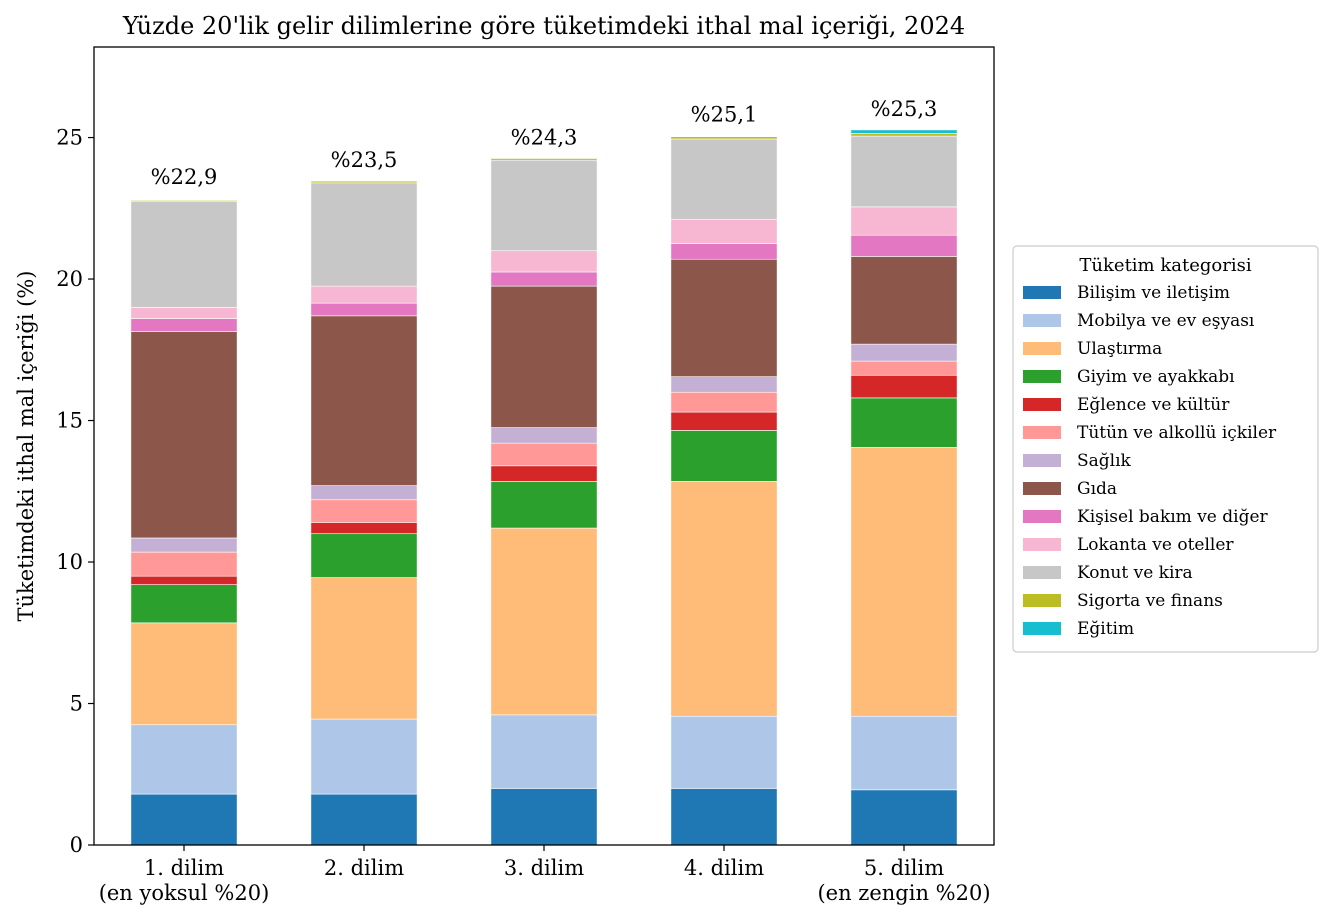 The height and width of the screenshot is (921, 1334). What do you see at coordinates (724, 115) in the screenshot?
I see `total-label-4: %25,1` at bounding box center [724, 115].